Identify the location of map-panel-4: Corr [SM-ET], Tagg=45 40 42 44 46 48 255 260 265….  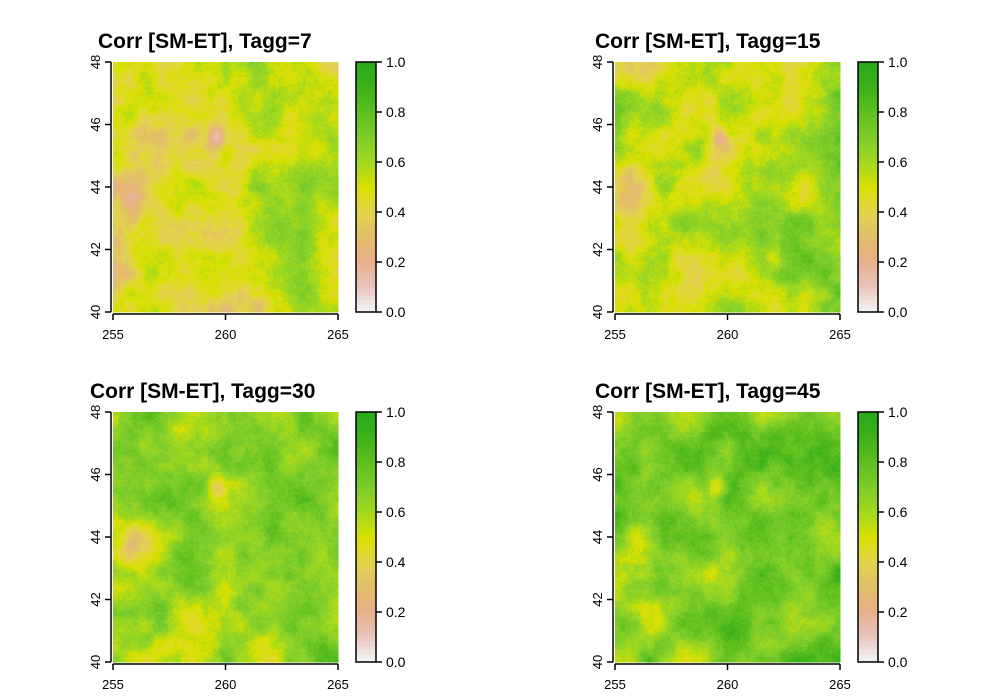
(749, 536).